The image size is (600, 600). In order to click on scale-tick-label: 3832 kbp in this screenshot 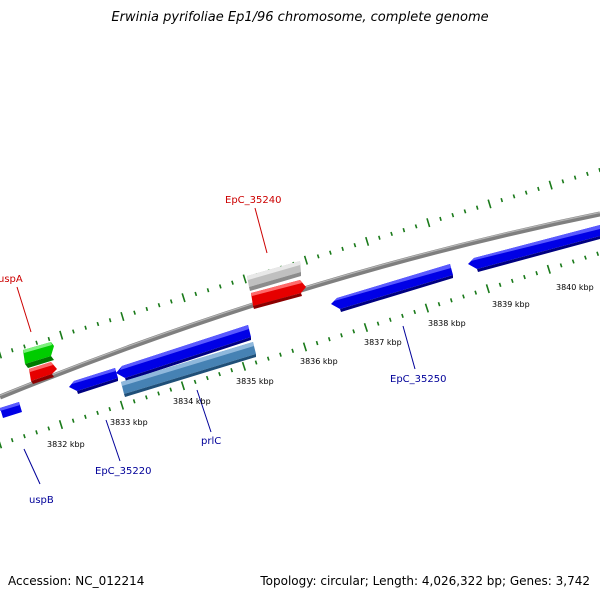, I will do `click(66, 444)`.